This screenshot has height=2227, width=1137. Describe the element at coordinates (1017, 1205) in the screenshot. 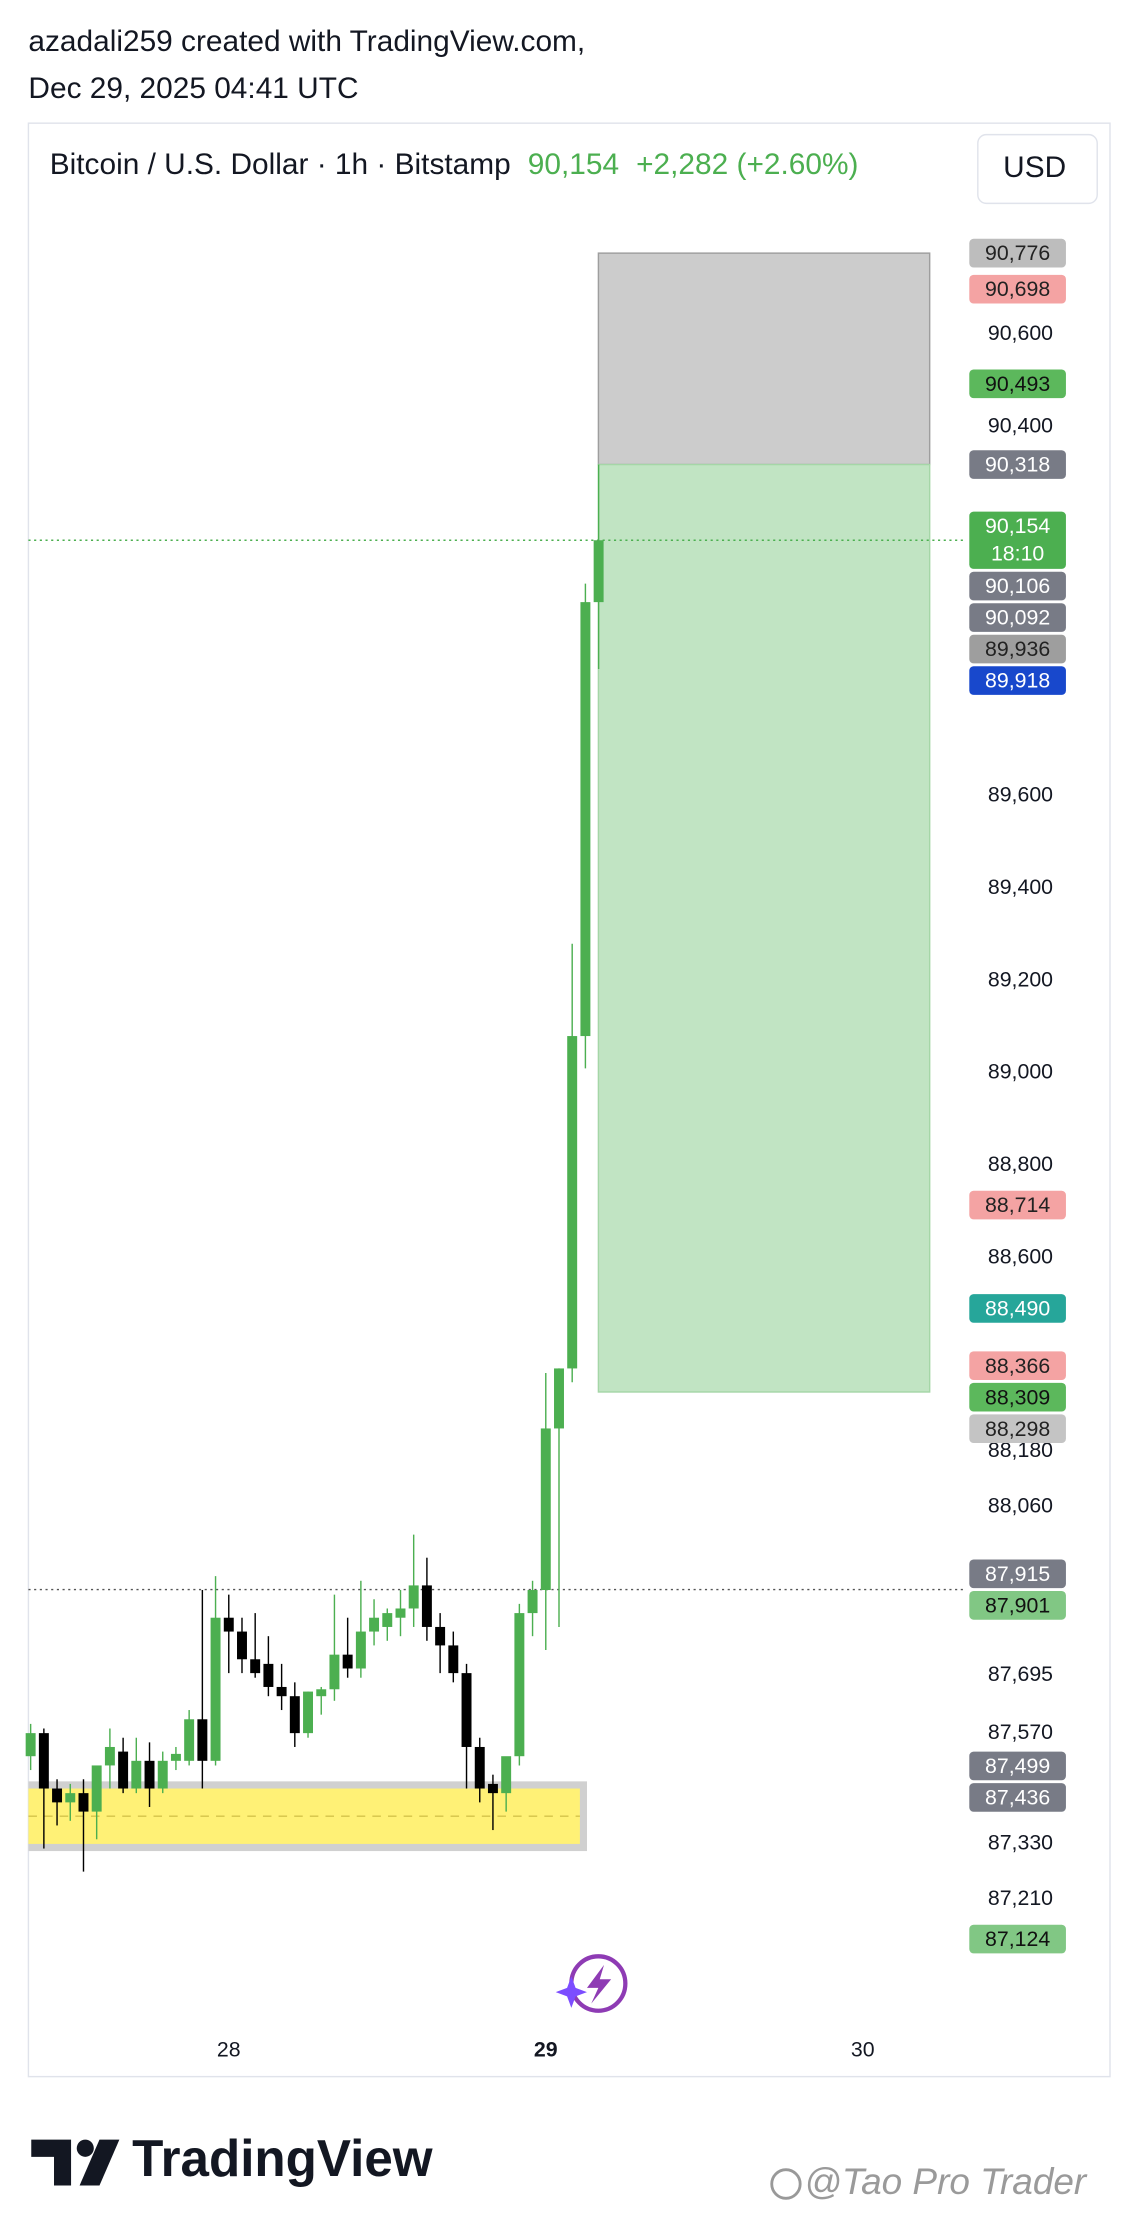

I see `price-badge-label: 88,714` at that location.